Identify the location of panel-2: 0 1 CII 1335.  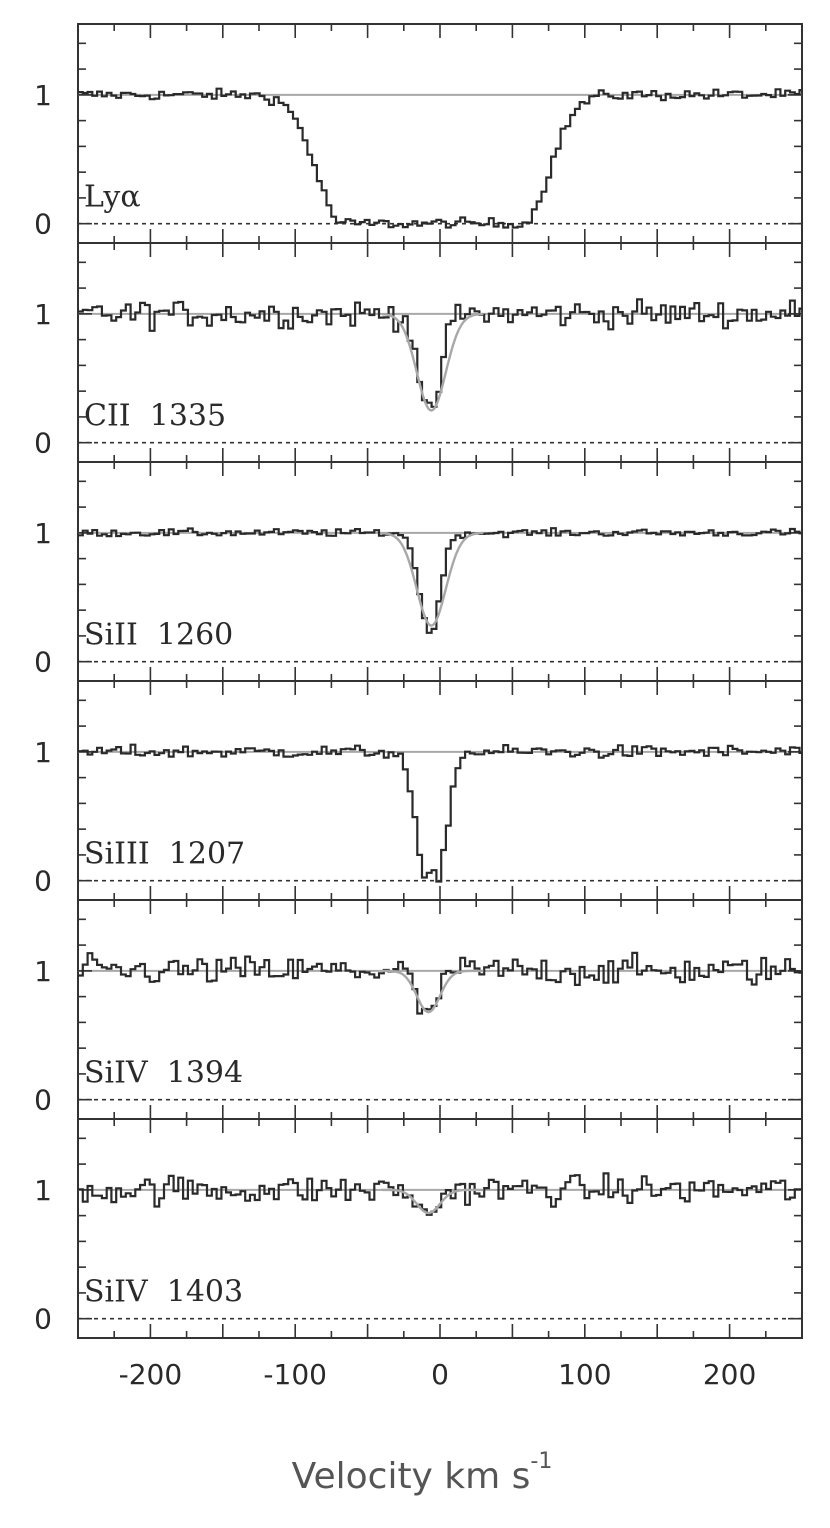
(418, 352).